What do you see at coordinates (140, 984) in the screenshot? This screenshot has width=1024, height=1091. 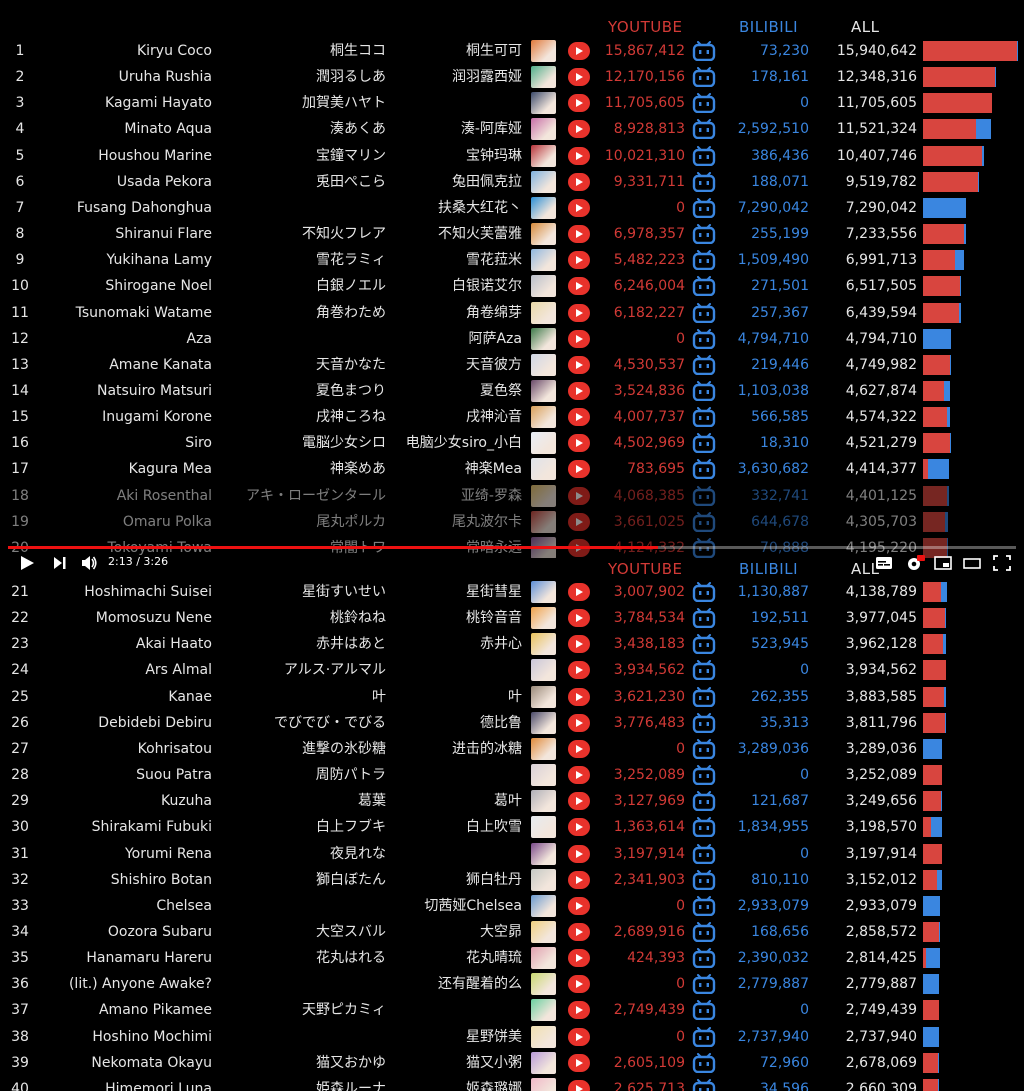 I see `english-name: (lit.) Anyone Awake?` at bounding box center [140, 984].